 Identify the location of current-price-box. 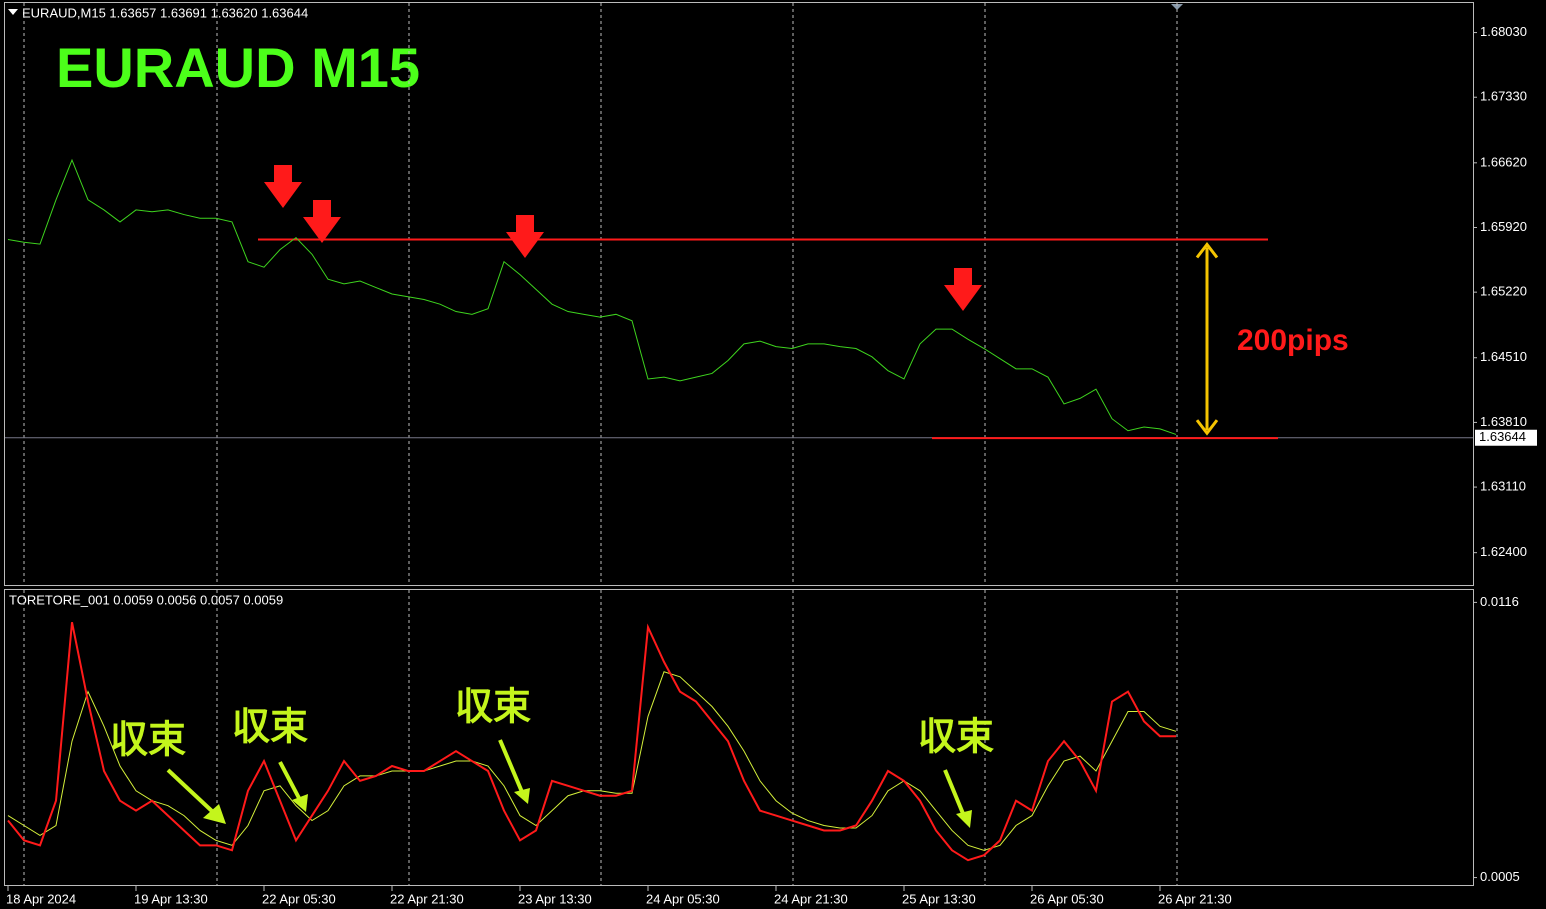
(1506, 437).